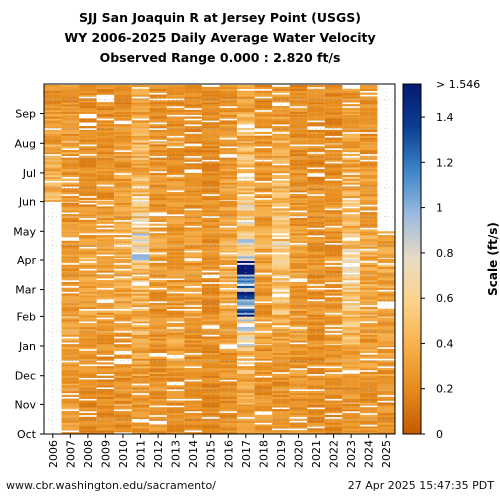 This screenshot has width=500, height=500. I want to click on colorbar-tick-label: 1, so click(439, 208).